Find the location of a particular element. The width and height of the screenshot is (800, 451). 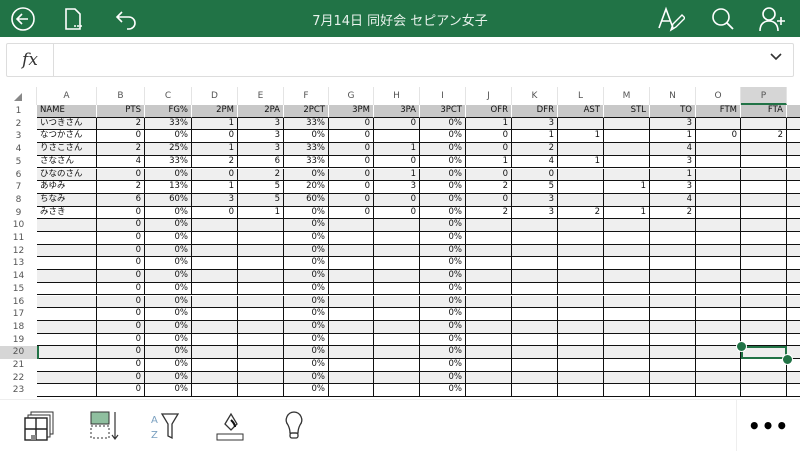

cell-N15 is located at coordinates (673, 289).